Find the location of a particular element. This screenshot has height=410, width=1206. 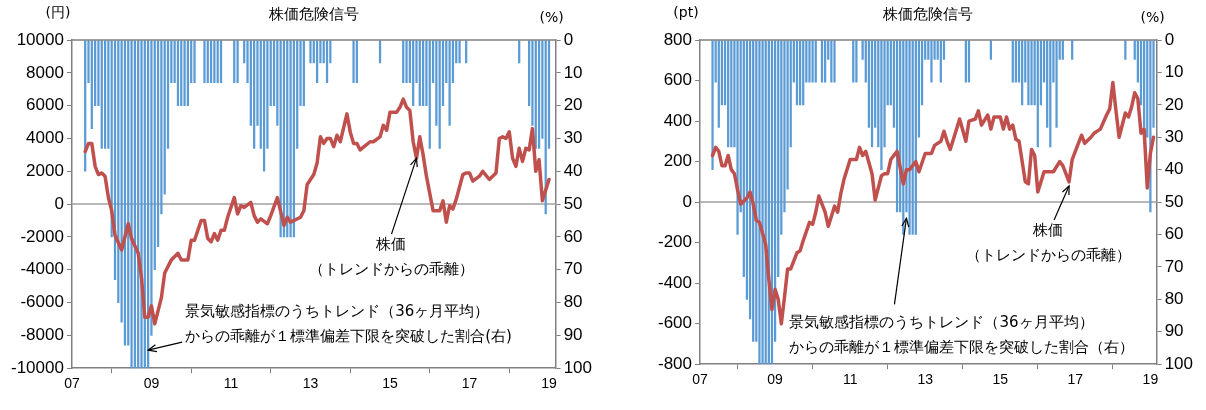

y-tick-label: 400 is located at coordinates (678, 120).